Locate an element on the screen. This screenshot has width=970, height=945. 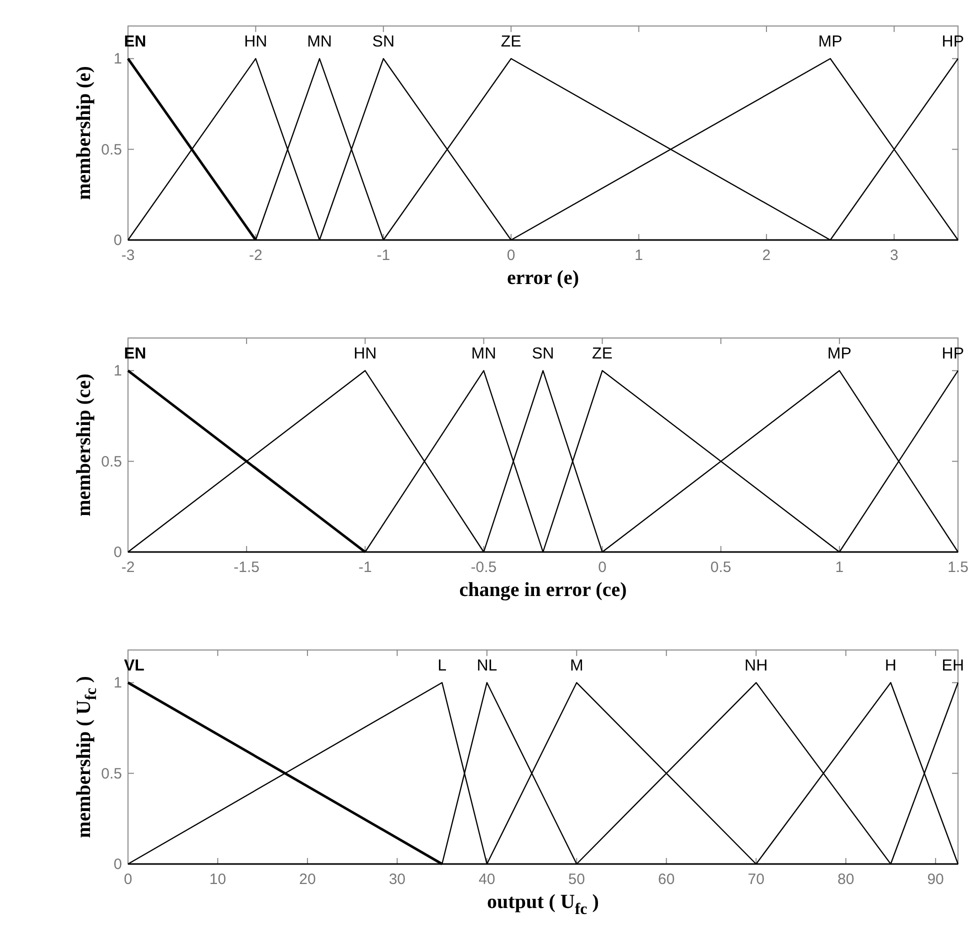
y-axis-title: membership (e) is located at coordinates (84, 133).